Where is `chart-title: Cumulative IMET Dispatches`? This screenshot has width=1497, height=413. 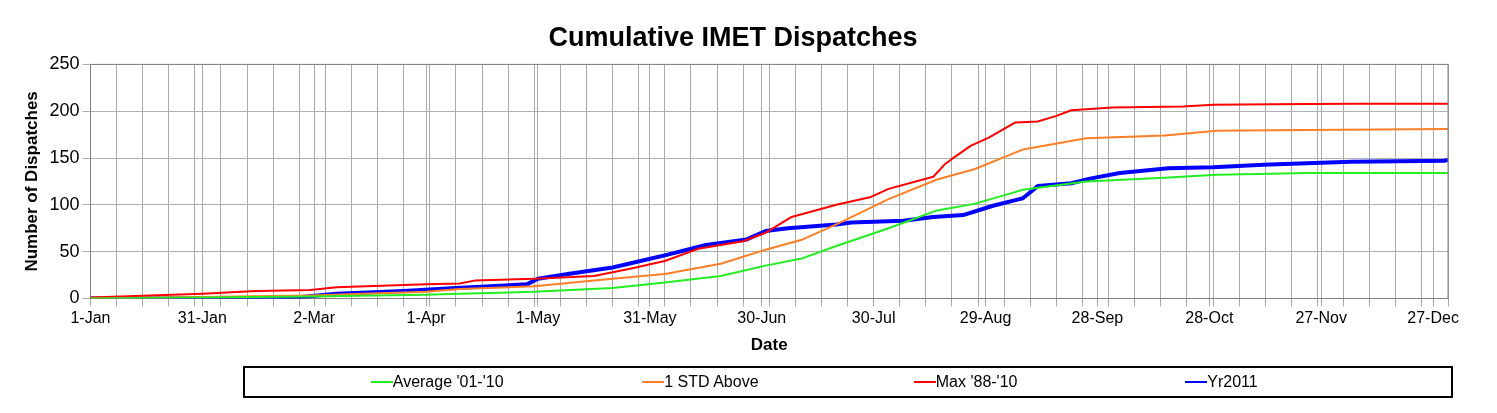 chart-title: Cumulative IMET Dispatches is located at coordinates (733, 36).